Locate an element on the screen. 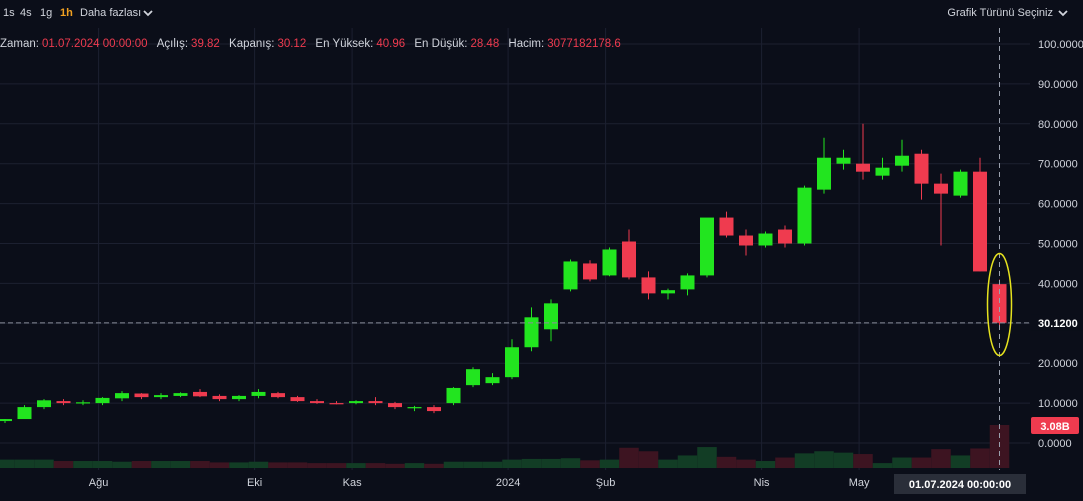 This screenshot has height=501, width=1083. timeframe-1s-button: 1s is located at coordinates (9, 13).